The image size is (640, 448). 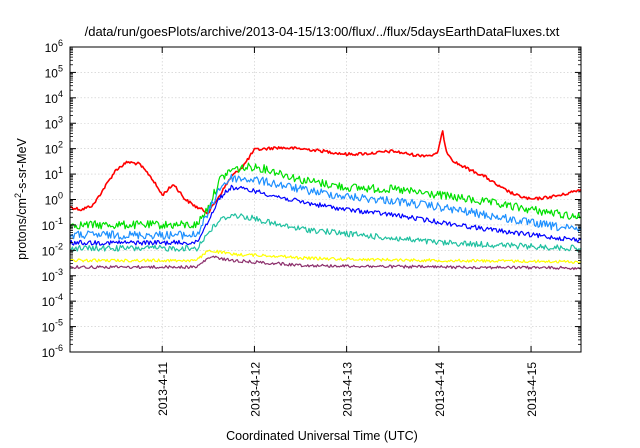 What do you see at coordinates (21, 198) in the screenshot?
I see `y-axis-label: protons/cm2-s-sr-MeV` at bounding box center [21, 198].